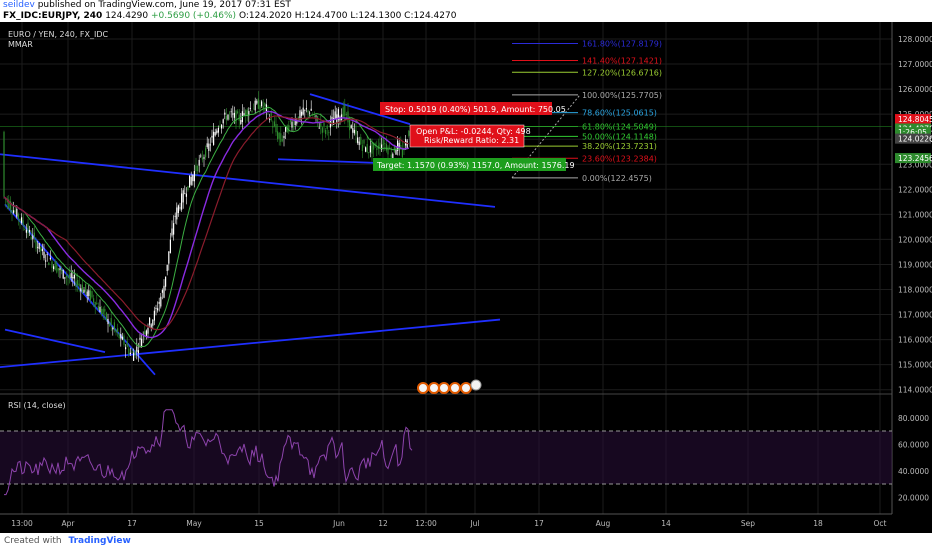  I want to click on price-tick: 117.0000, so click(915, 315).